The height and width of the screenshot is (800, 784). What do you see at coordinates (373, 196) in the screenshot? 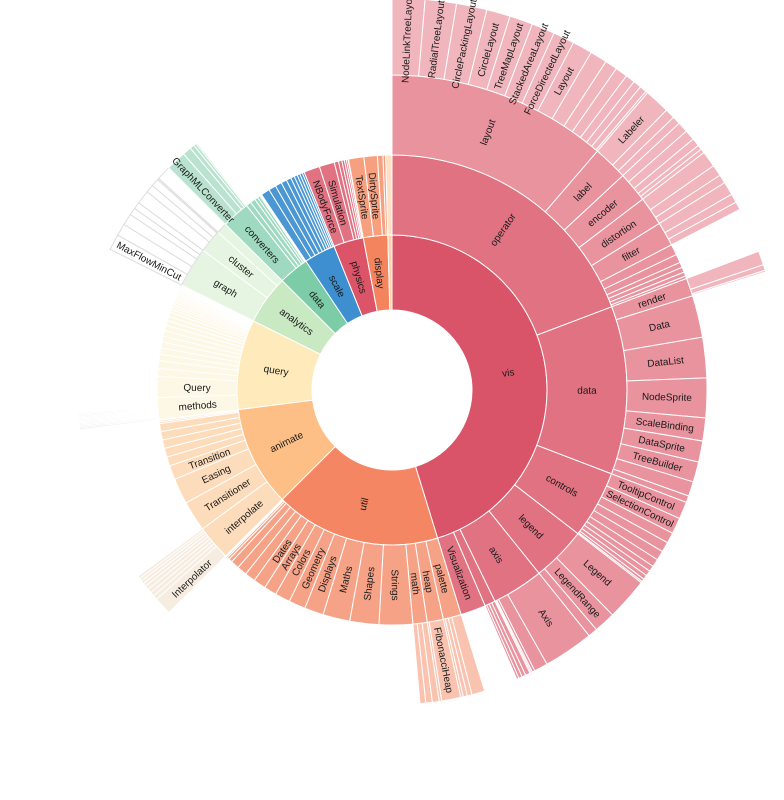
I see `label-dirty-sprite: DirtySprite` at bounding box center [373, 196].